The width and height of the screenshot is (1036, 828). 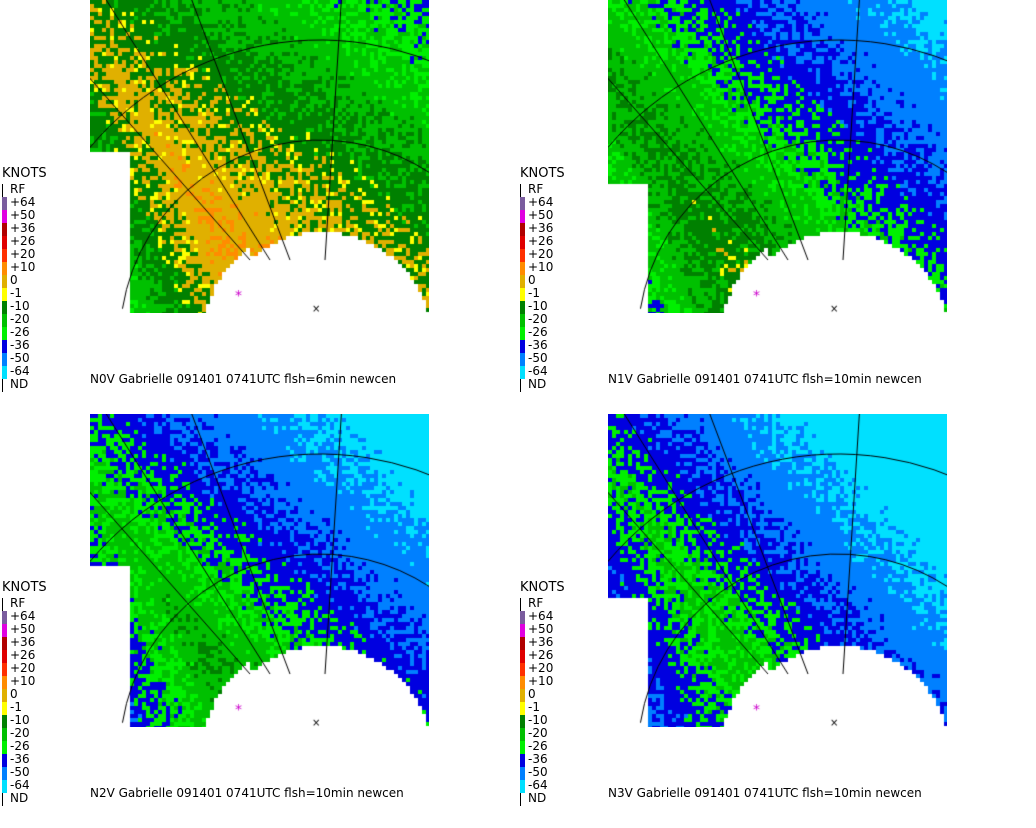 What do you see at coordinates (20, 358) in the screenshot?
I see `legend-label: -50` at bounding box center [20, 358].